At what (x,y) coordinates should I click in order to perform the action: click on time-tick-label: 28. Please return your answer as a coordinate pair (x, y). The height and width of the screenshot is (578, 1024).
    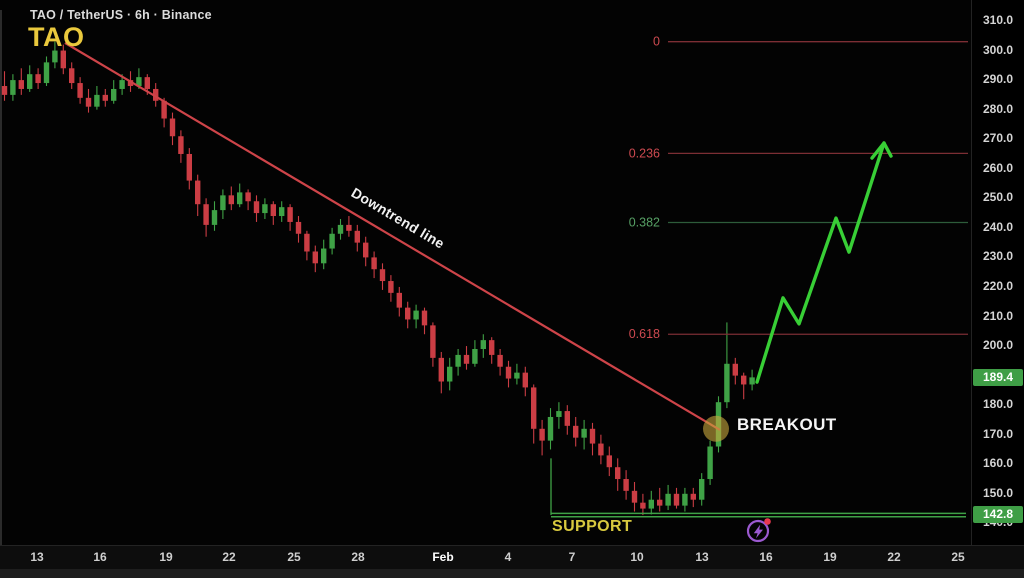
    Looking at the image, I should click on (358, 557).